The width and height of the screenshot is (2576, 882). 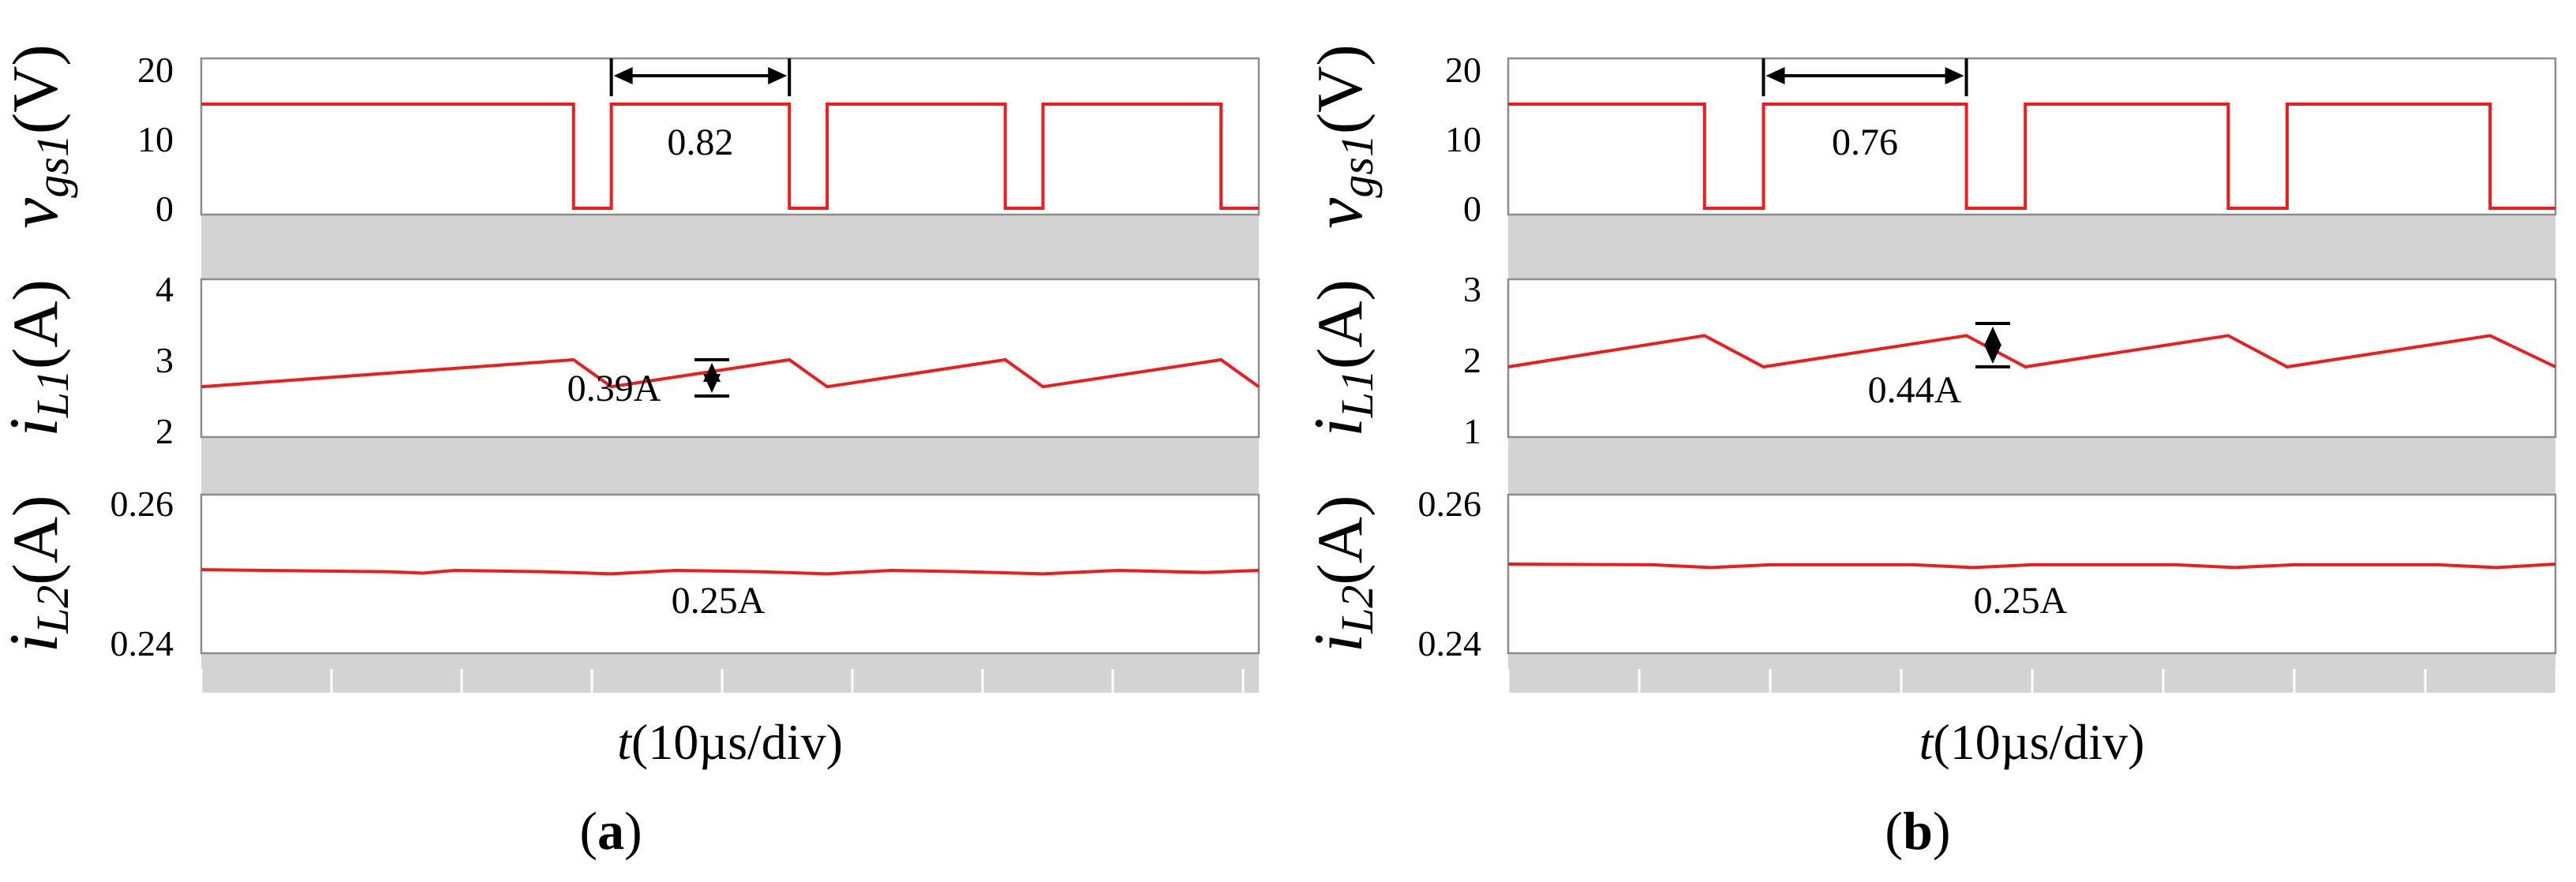 What do you see at coordinates (1992, 336) in the screenshot?
I see `ripple-arrowhead-up` at bounding box center [1992, 336].